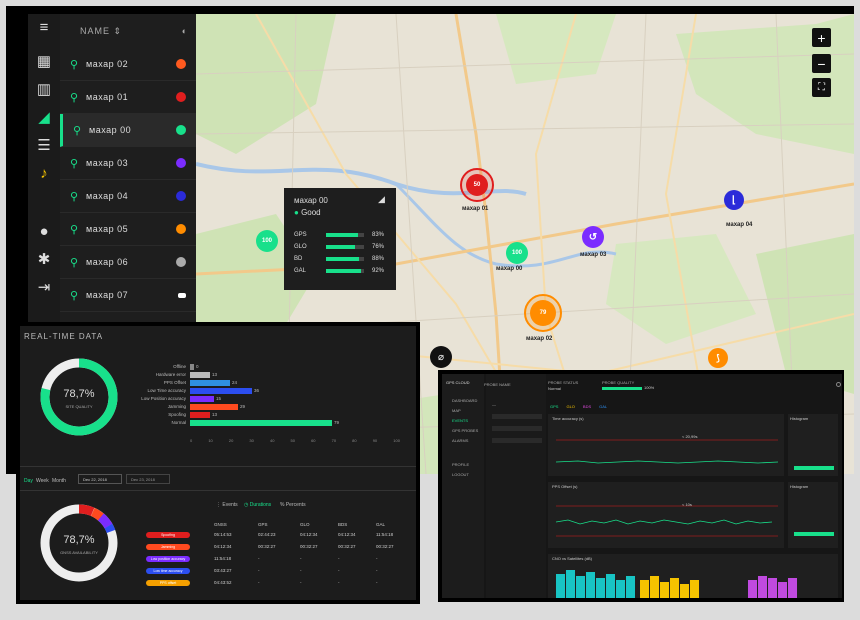 The width and height of the screenshot is (860, 620). Describe the element at coordinates (563, 382) in the screenshot. I see `column-header: PROBE STATUS` at that location.